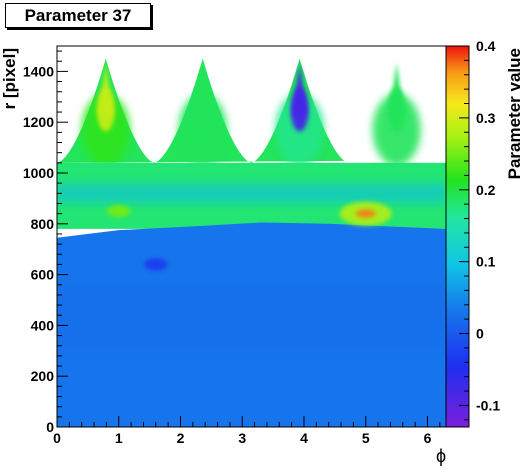 Image resolution: width=526 pixels, height=474 pixels. What do you see at coordinates (43, 275) in the screenshot?
I see `y-tick-label: 600` at bounding box center [43, 275].